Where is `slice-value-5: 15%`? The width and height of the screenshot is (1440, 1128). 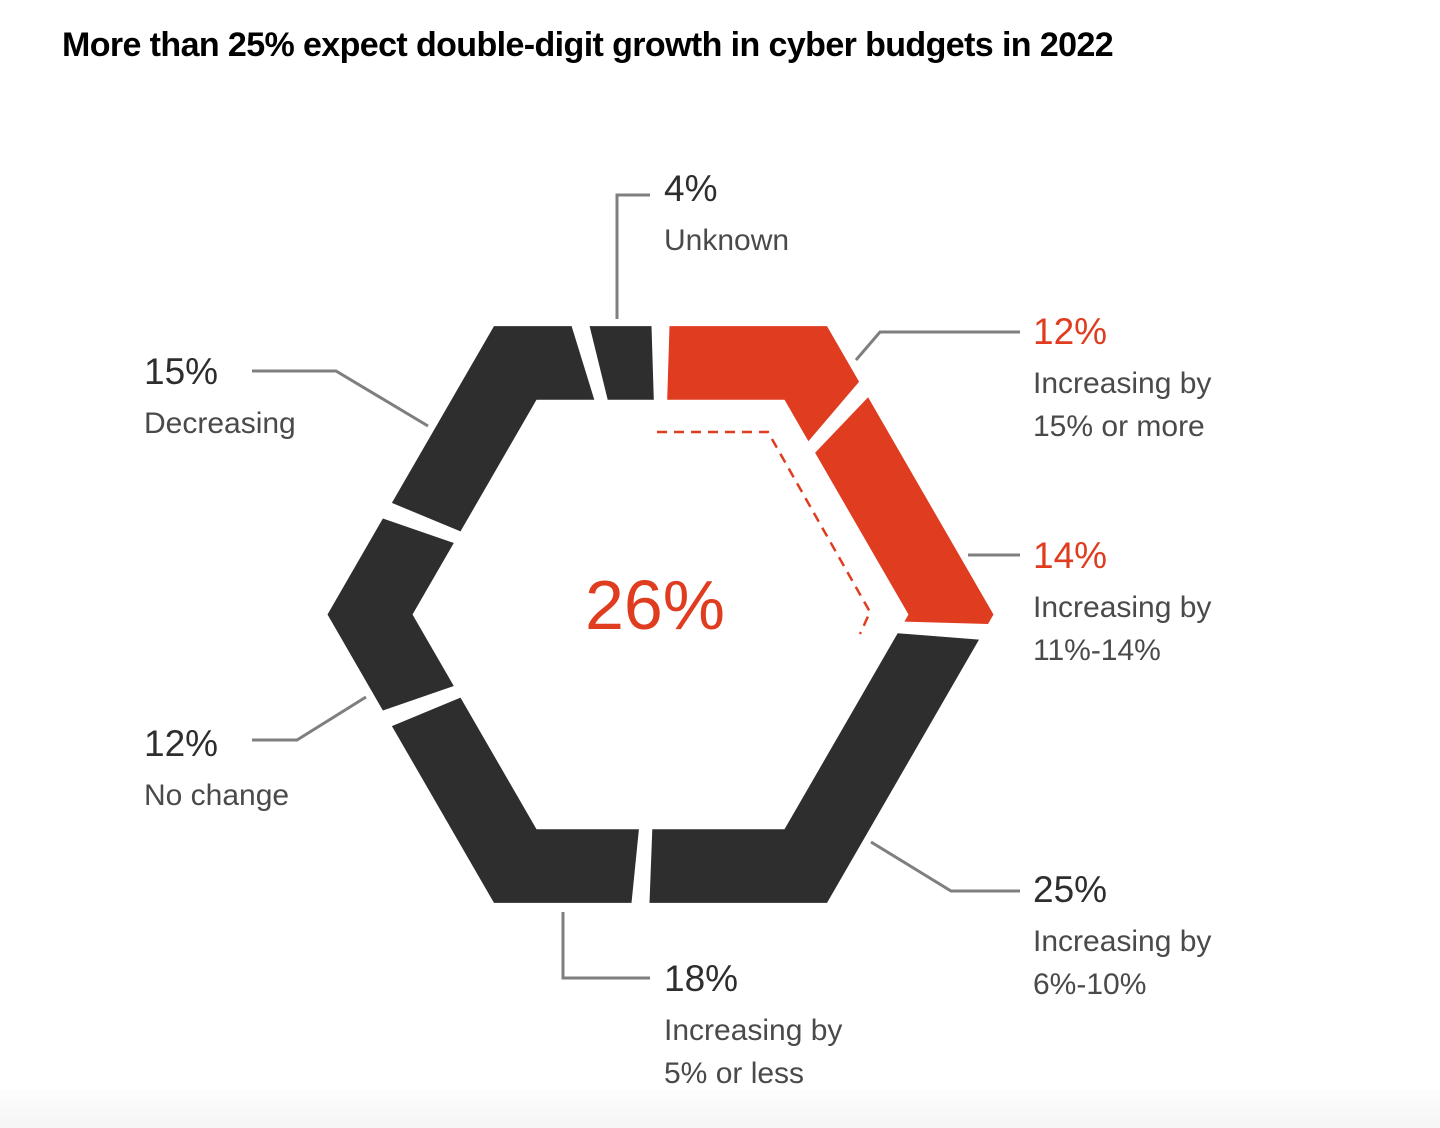 slice-value-5: 15% is located at coordinates (181, 371).